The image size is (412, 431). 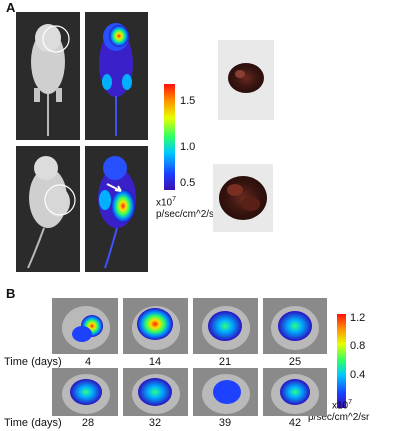 I want to click on panel-a-label: A, so click(x=11, y=7).